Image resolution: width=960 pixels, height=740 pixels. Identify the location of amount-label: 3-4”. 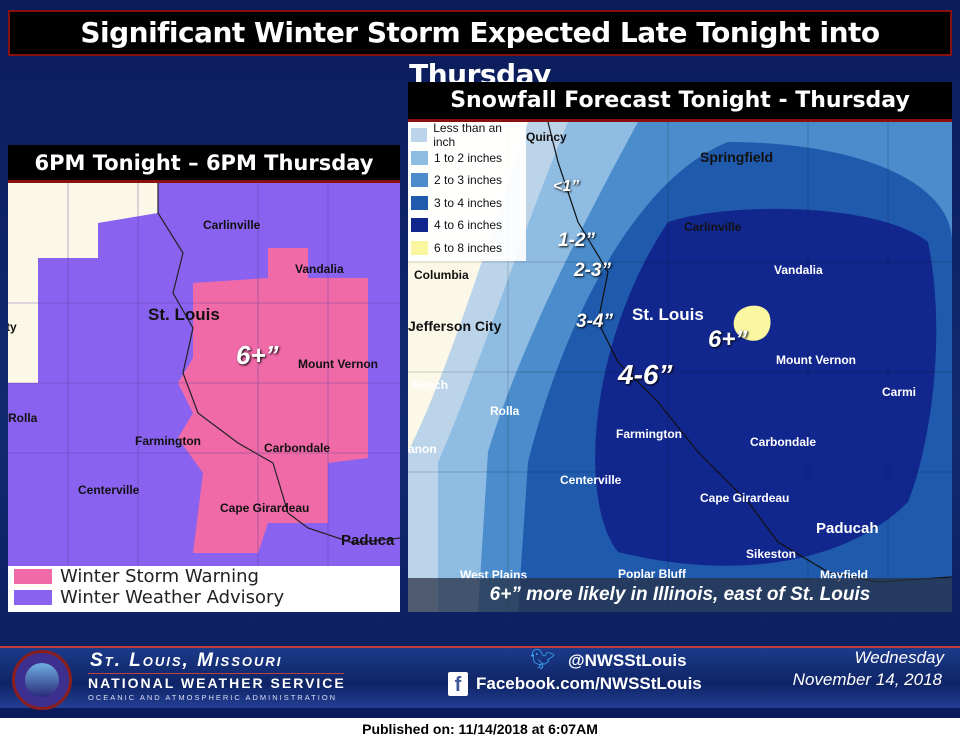
(594, 321).